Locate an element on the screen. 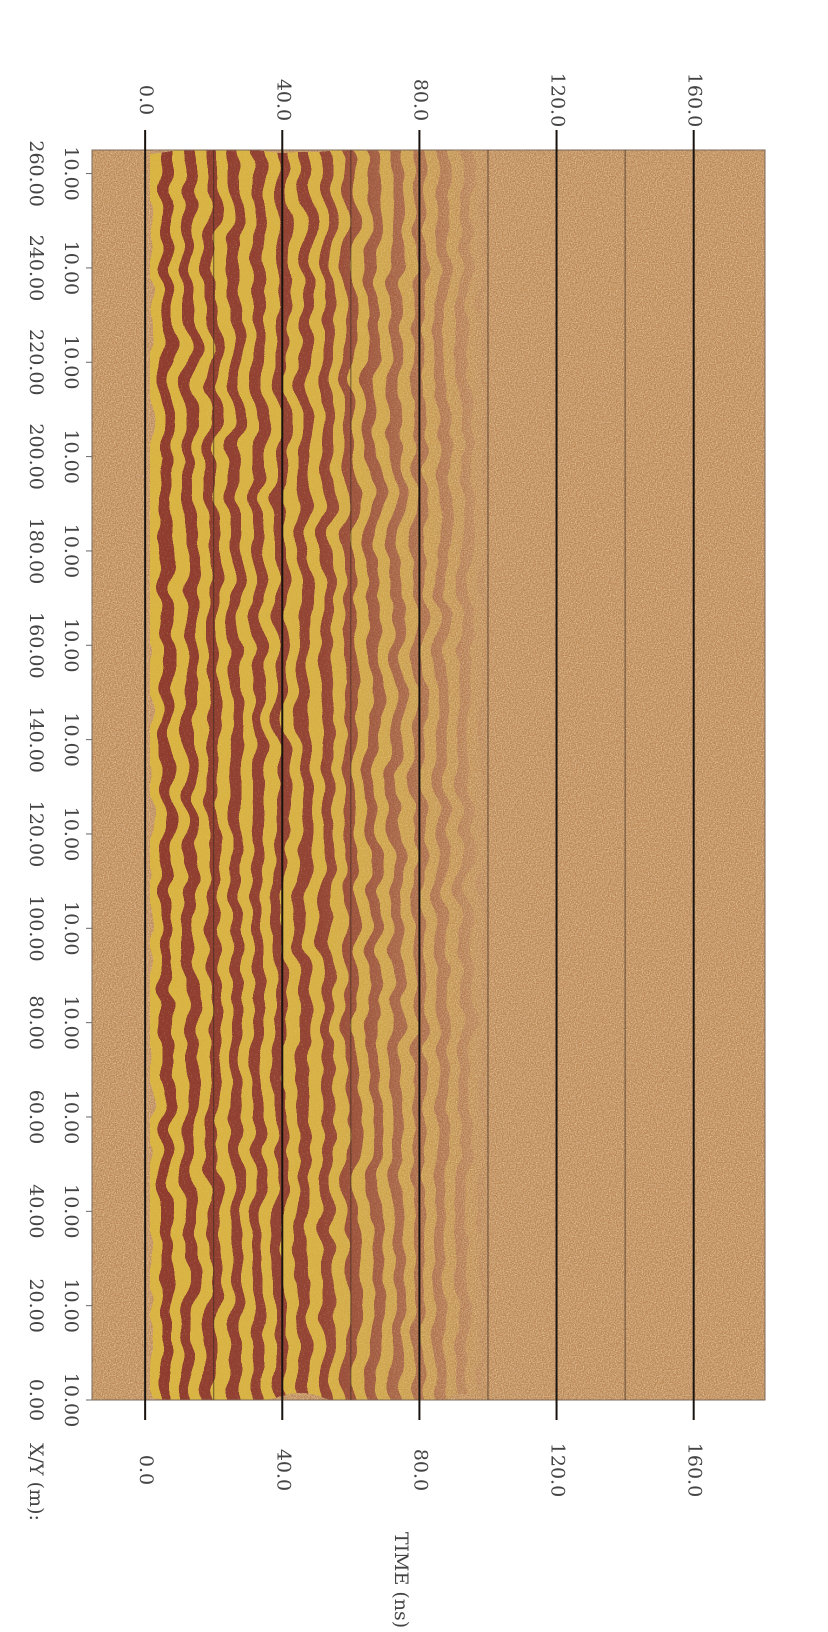  time-axis-title: TIME (ns) is located at coordinates (401, 1580).